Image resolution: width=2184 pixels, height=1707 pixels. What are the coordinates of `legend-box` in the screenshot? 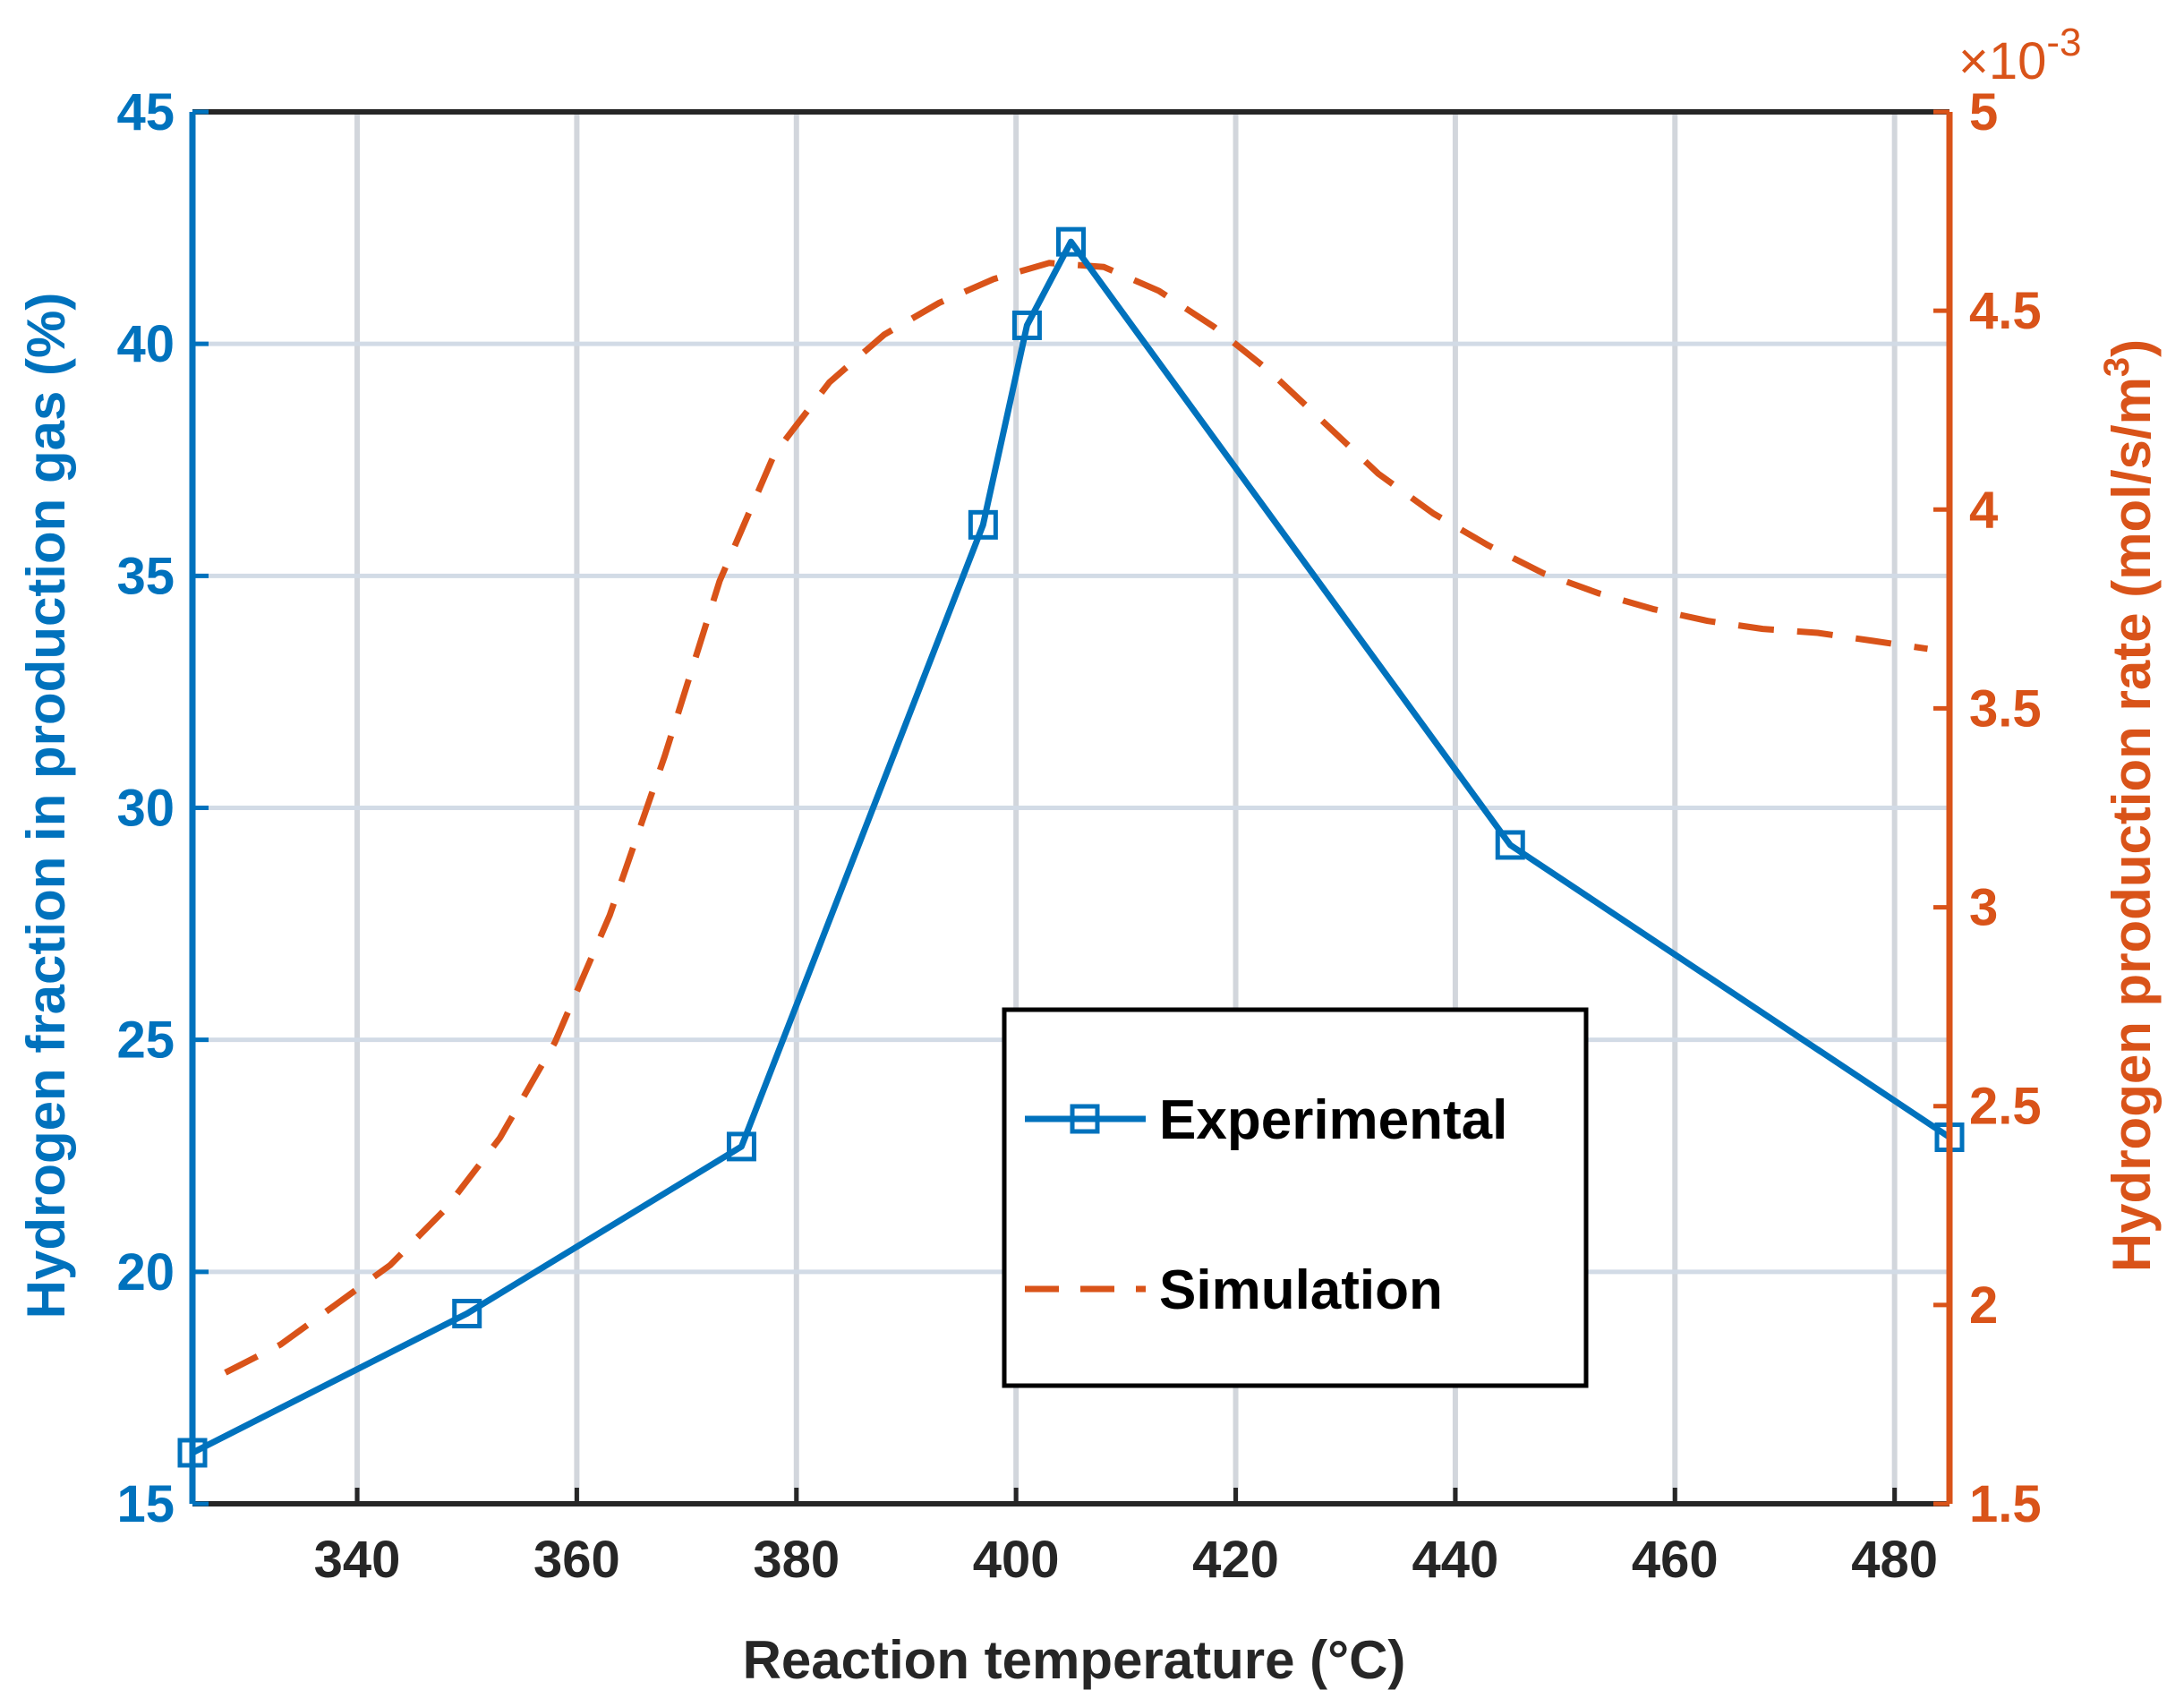 It's located at (1295, 1197).